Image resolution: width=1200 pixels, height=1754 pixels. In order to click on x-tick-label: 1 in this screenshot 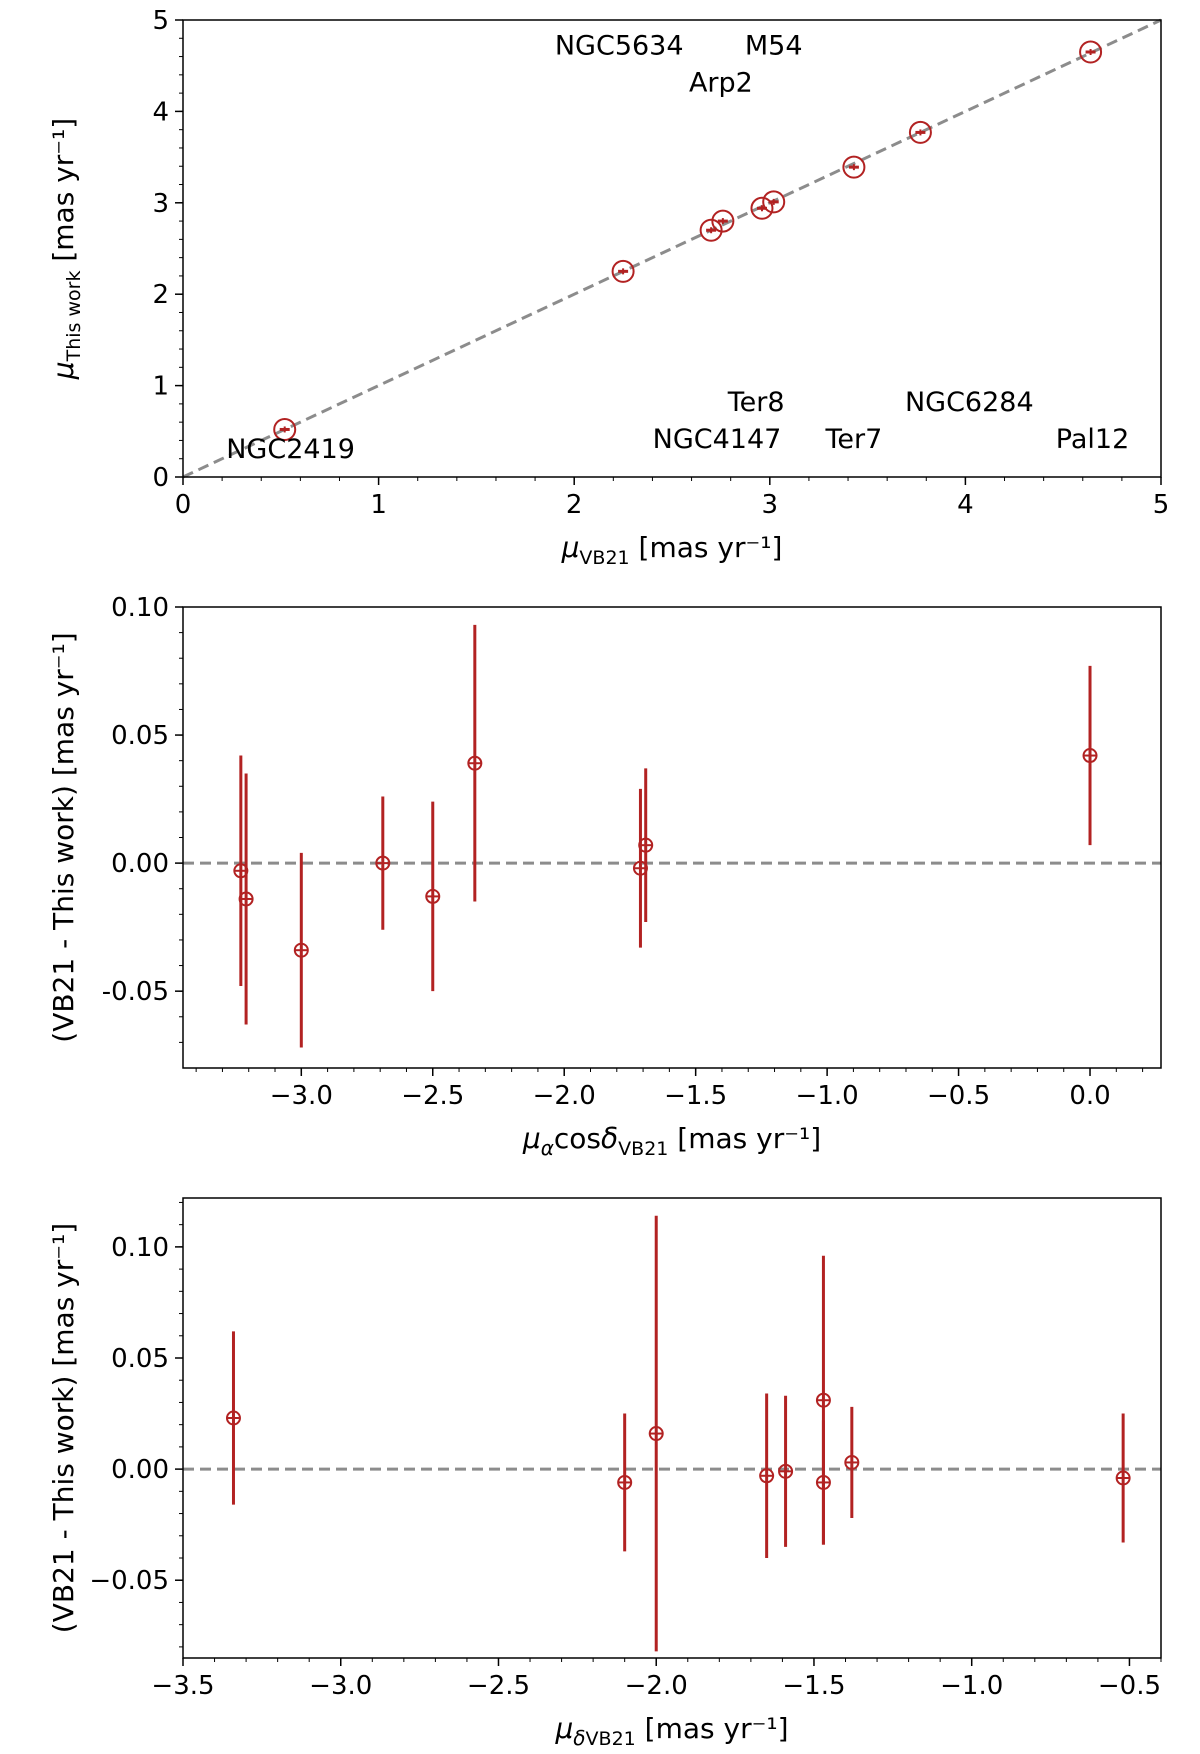, I will do `click(378, 505)`.